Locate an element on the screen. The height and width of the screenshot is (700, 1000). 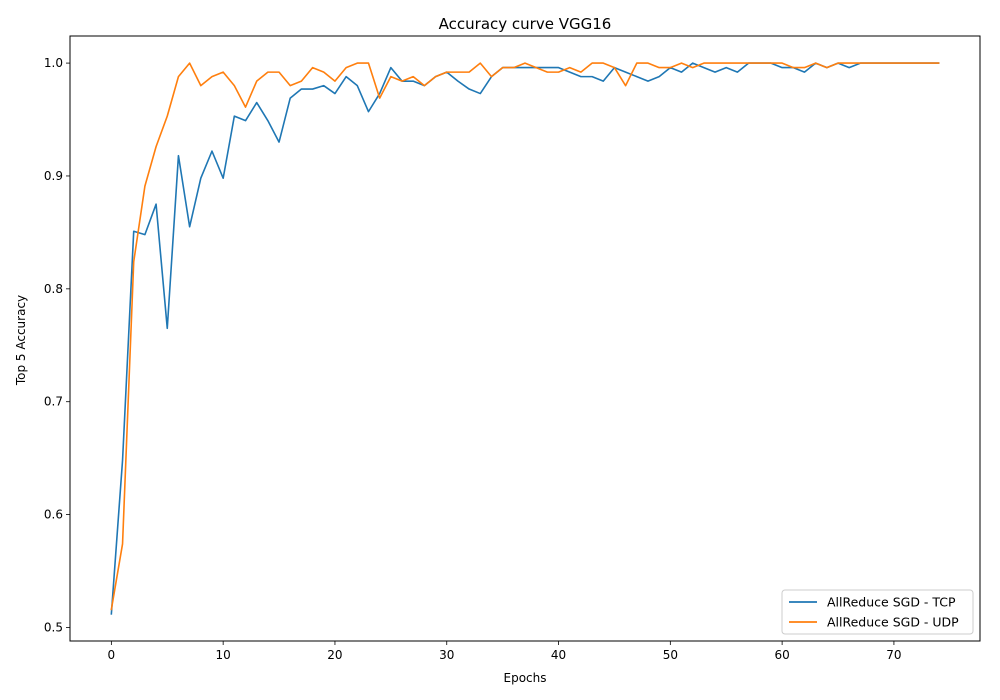
y-tick-label: 0.6 is located at coordinates (53, 515).